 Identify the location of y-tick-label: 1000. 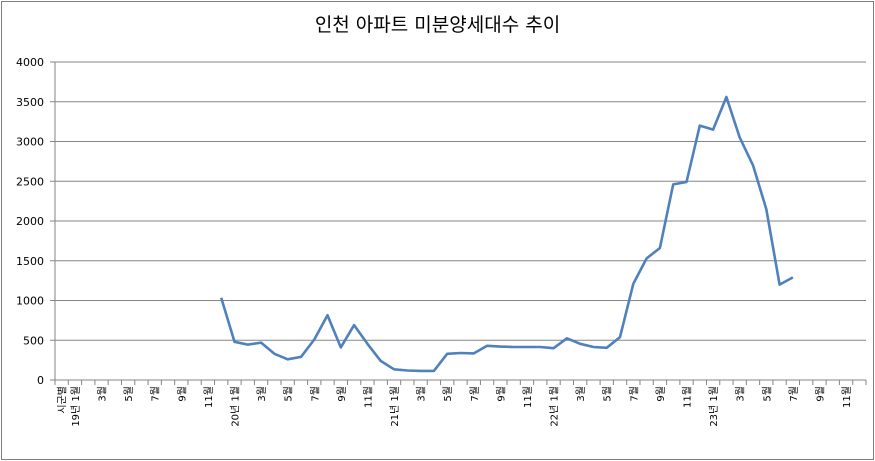
(30, 301).